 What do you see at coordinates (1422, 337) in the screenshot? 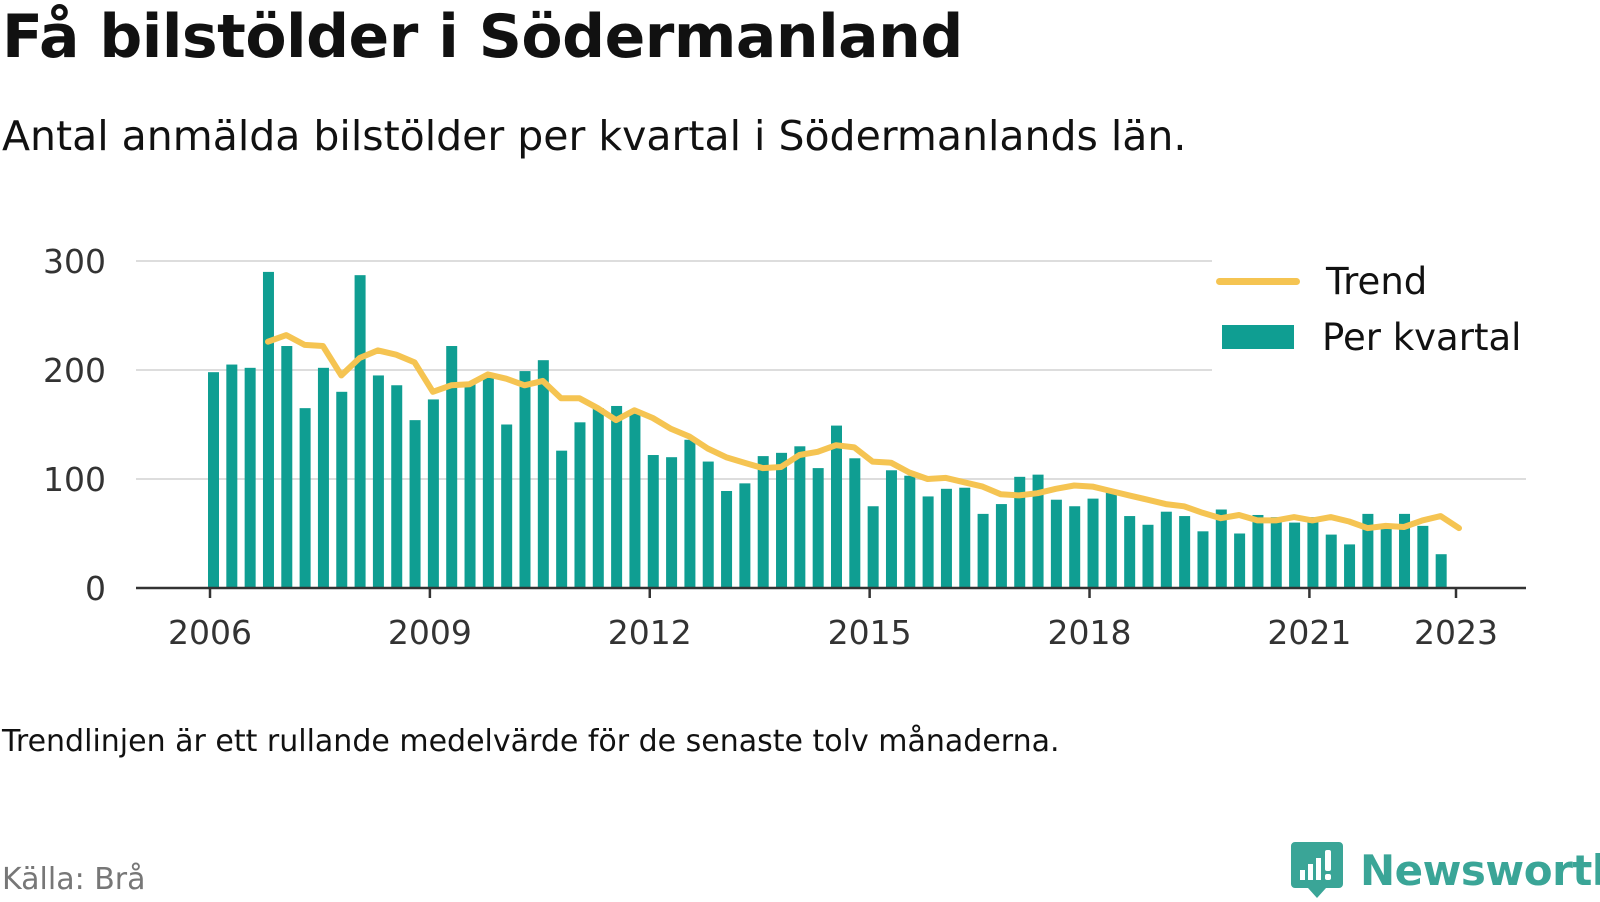
I see `legend-label-per-kvartal: Per kvartal` at bounding box center [1422, 337].